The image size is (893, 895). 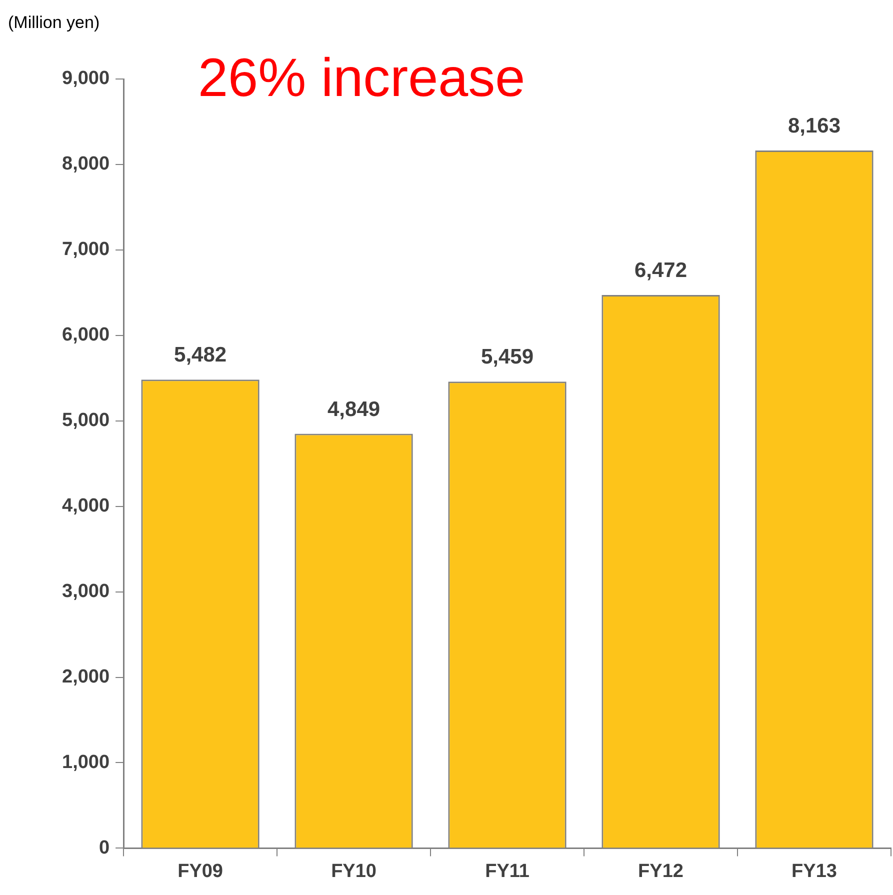 I want to click on x-tick-label: FY13, so click(x=814, y=871).